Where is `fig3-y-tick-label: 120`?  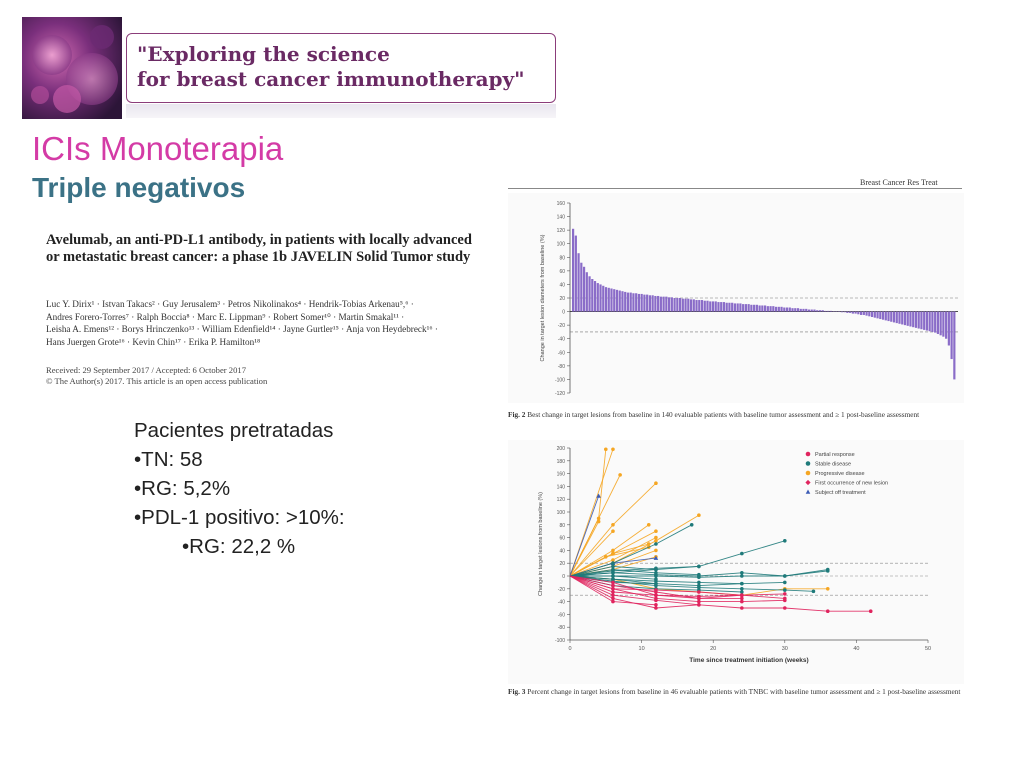 fig3-y-tick-label: 120 is located at coordinates (561, 500).